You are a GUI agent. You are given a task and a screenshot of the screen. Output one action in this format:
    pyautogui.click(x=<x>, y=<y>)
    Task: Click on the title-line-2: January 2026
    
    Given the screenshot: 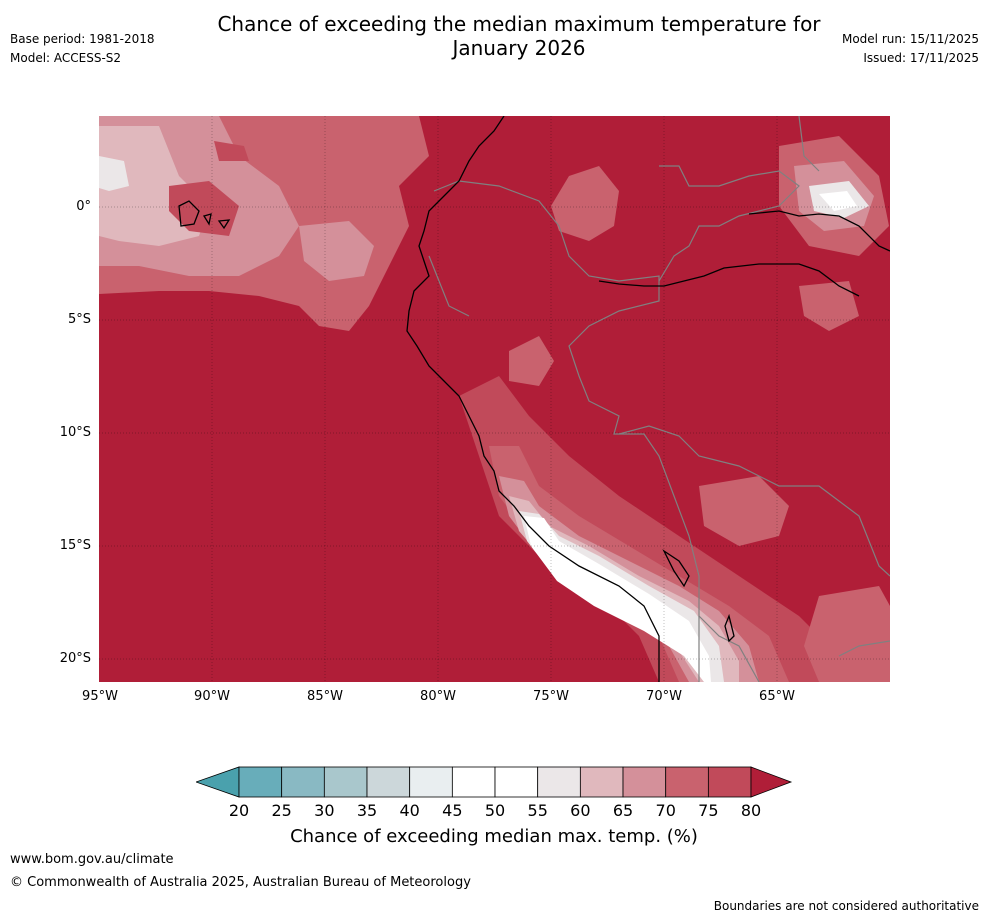 What is the action you would take?
    pyautogui.click(x=519, y=48)
    